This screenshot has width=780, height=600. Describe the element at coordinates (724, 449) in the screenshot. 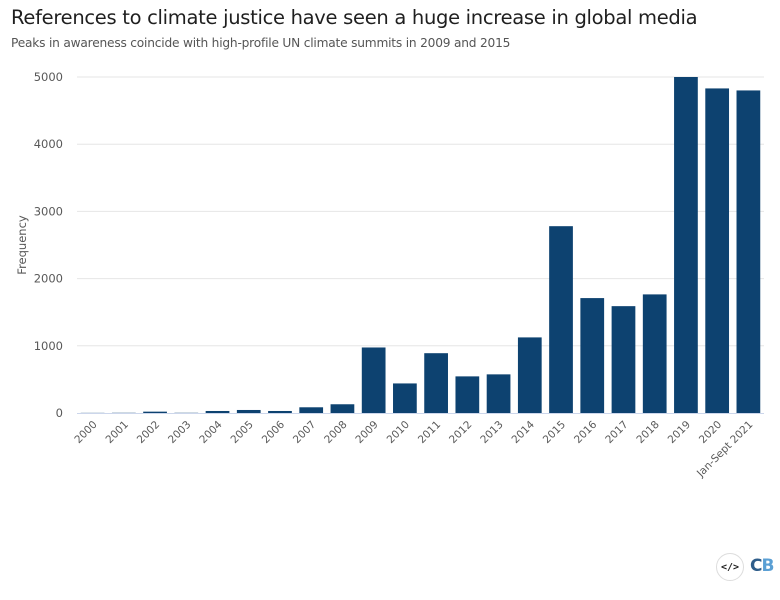

I see `x-tick-label: Jan-Sept 2021` at that location.